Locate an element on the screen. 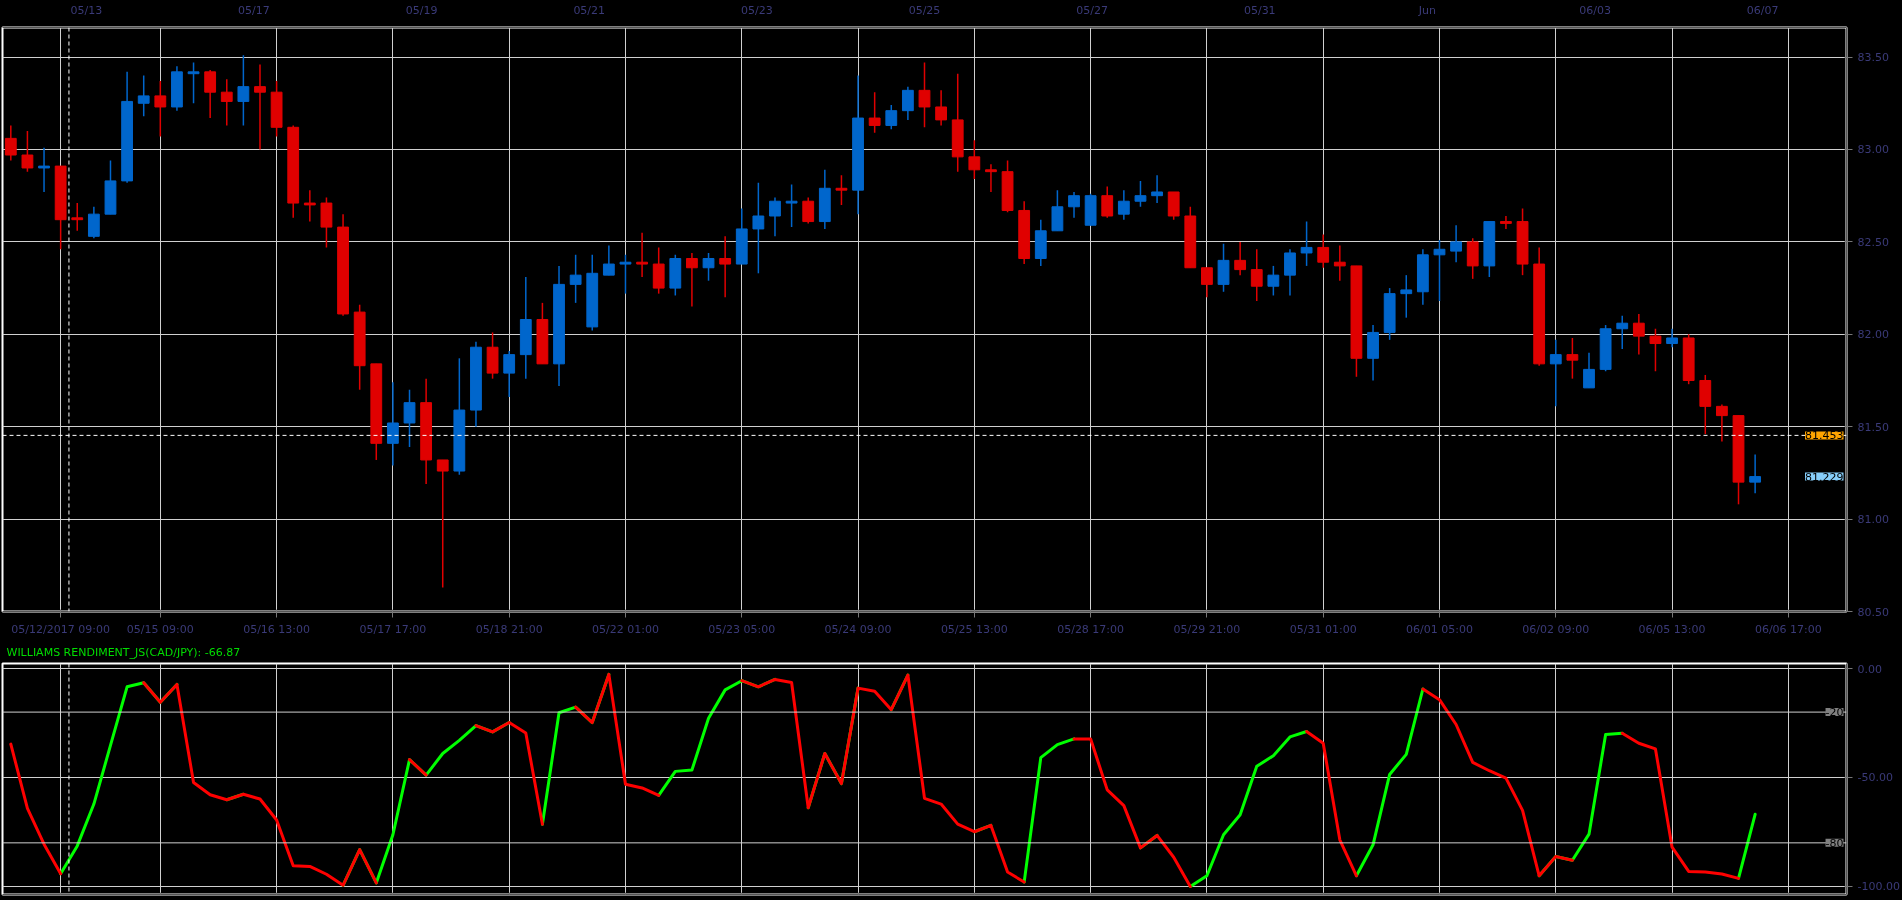 The width and height of the screenshot is (1902, 900). chart-title: WILLIAMS RENDIMENT_JS(CAD/JPY): -66.87 is located at coordinates (123, 652).